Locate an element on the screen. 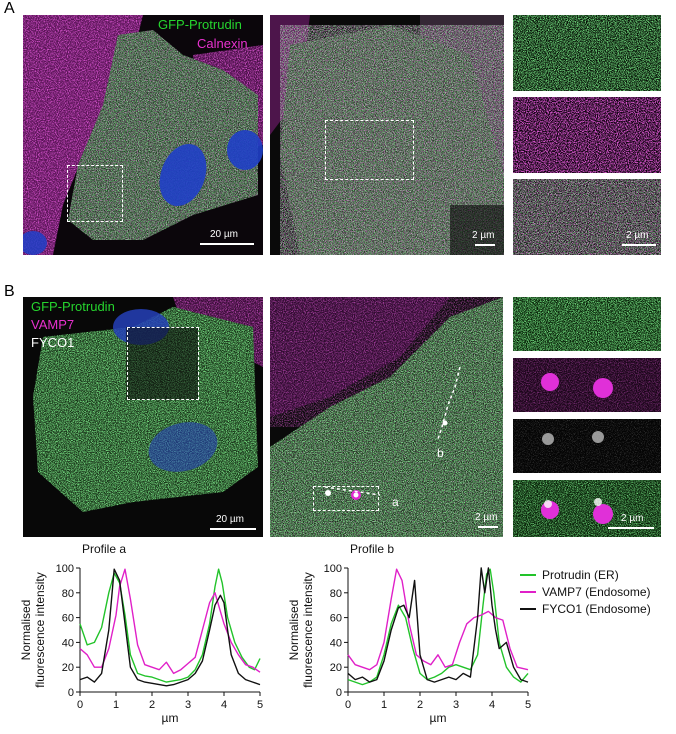 The height and width of the screenshot is (734, 676). panel-a-zoom-image is located at coordinates (387, 135).